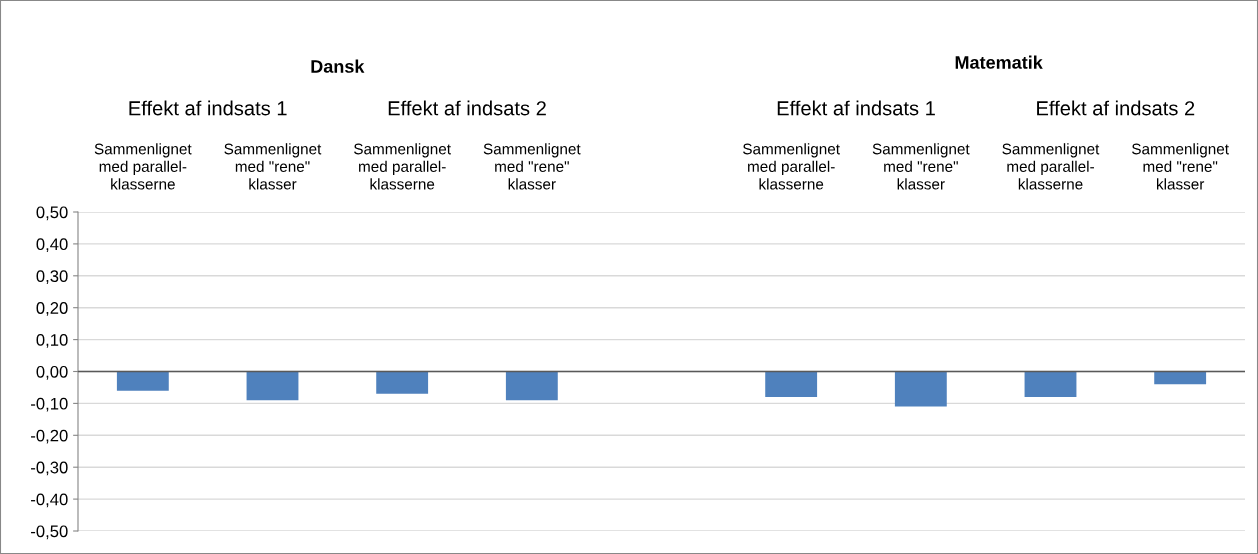 This screenshot has width=1258, height=554. What do you see at coordinates (338, 66) in the screenshot?
I see `text: Dansk` at bounding box center [338, 66].